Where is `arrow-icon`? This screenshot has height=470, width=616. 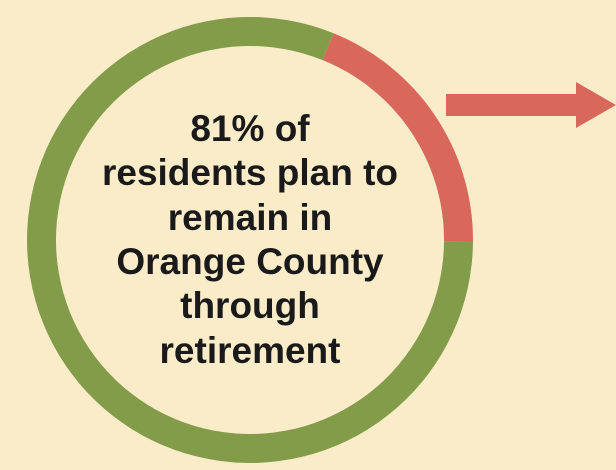
arrow-icon is located at coordinates (531, 105).